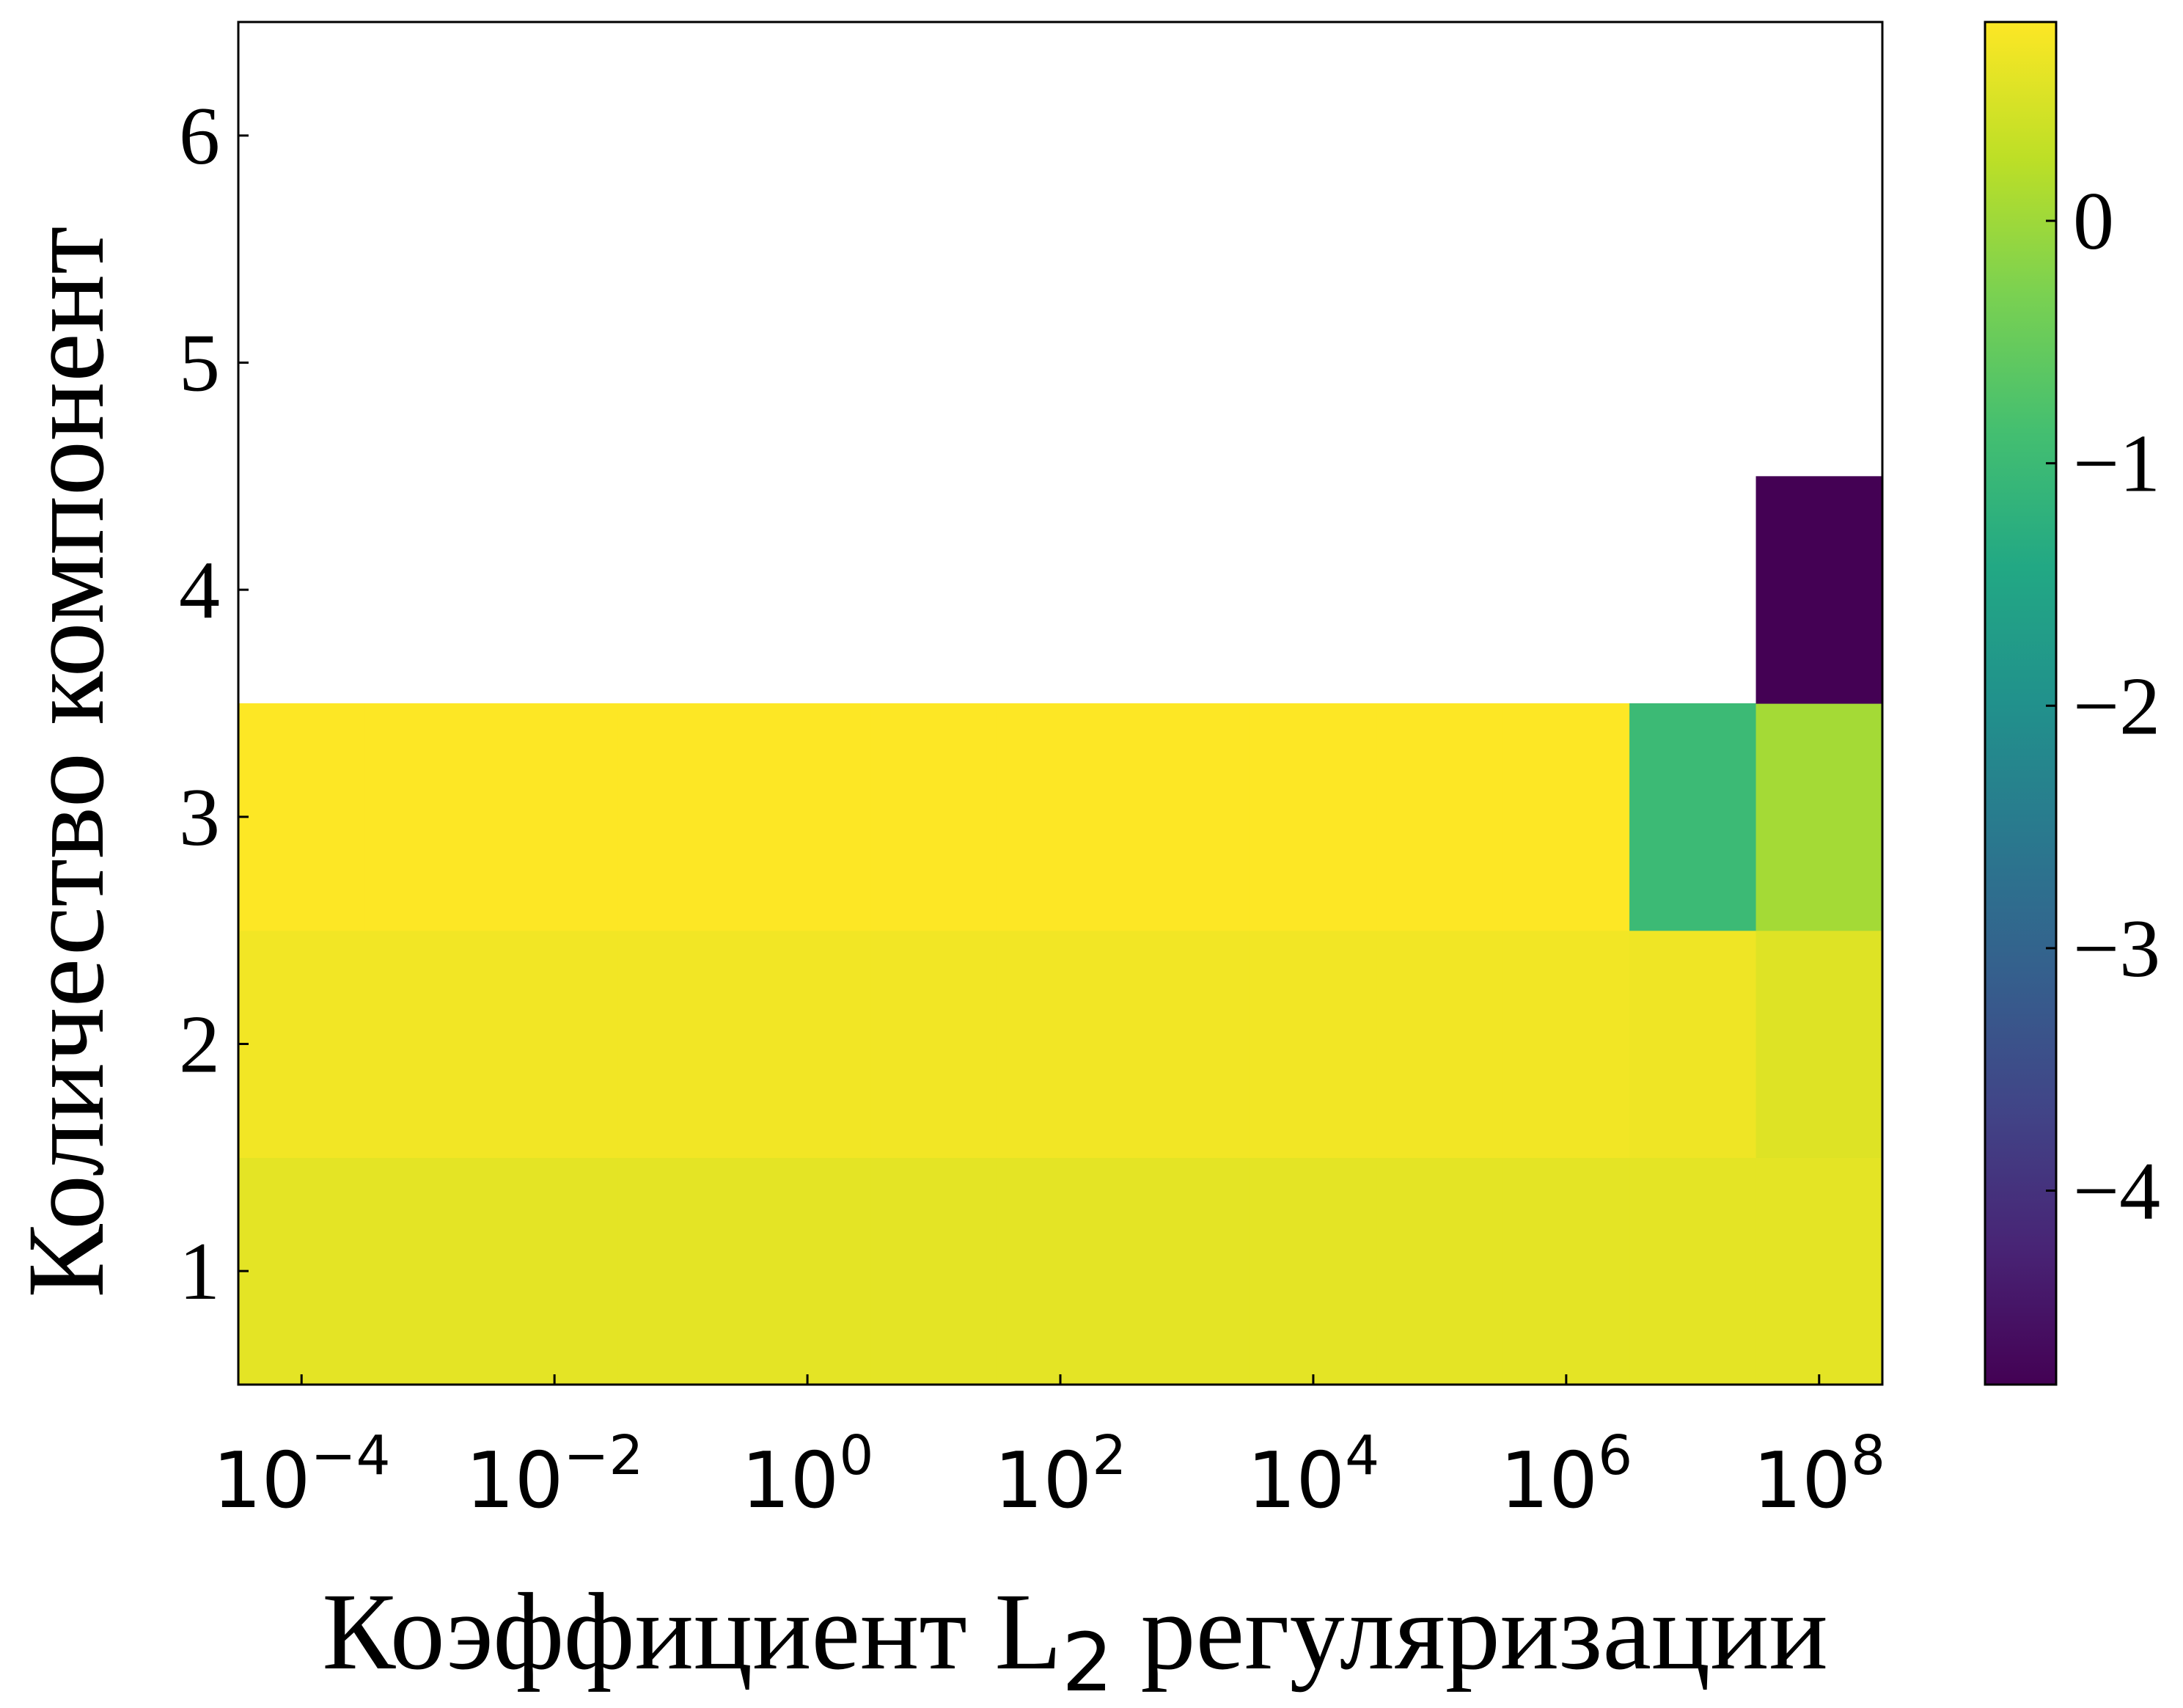 This screenshot has height=1708, width=2183. Describe the element at coordinates (2021, 703) in the screenshot. I see `colorbar` at that location.